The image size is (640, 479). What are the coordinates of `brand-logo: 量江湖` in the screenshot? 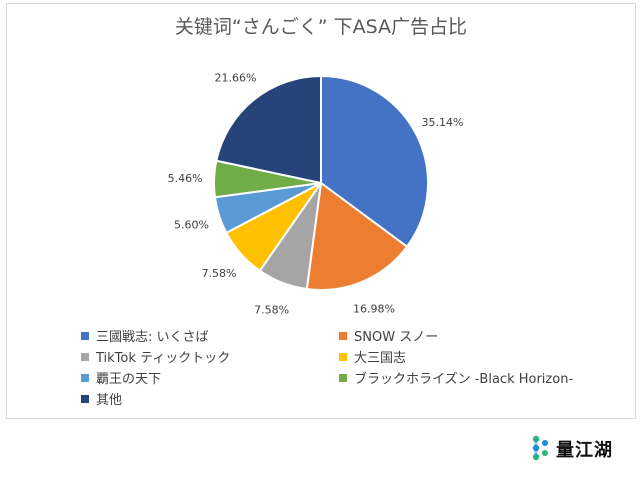 It's located at (571, 449).